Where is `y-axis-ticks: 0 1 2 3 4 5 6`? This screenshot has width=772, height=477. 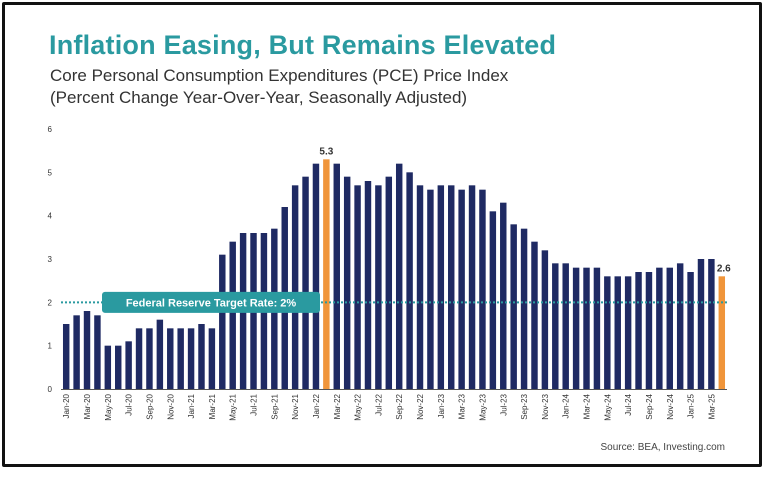
y-axis-ticks: 0 1 2 3 4 5 6 is located at coordinates (50, 259).